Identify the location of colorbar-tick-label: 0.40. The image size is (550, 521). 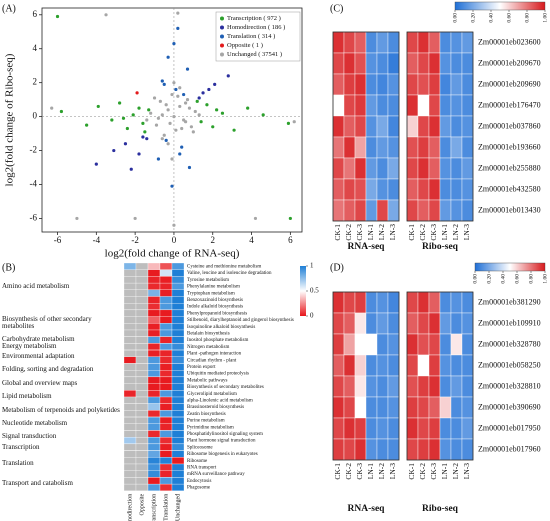
(503, 279).